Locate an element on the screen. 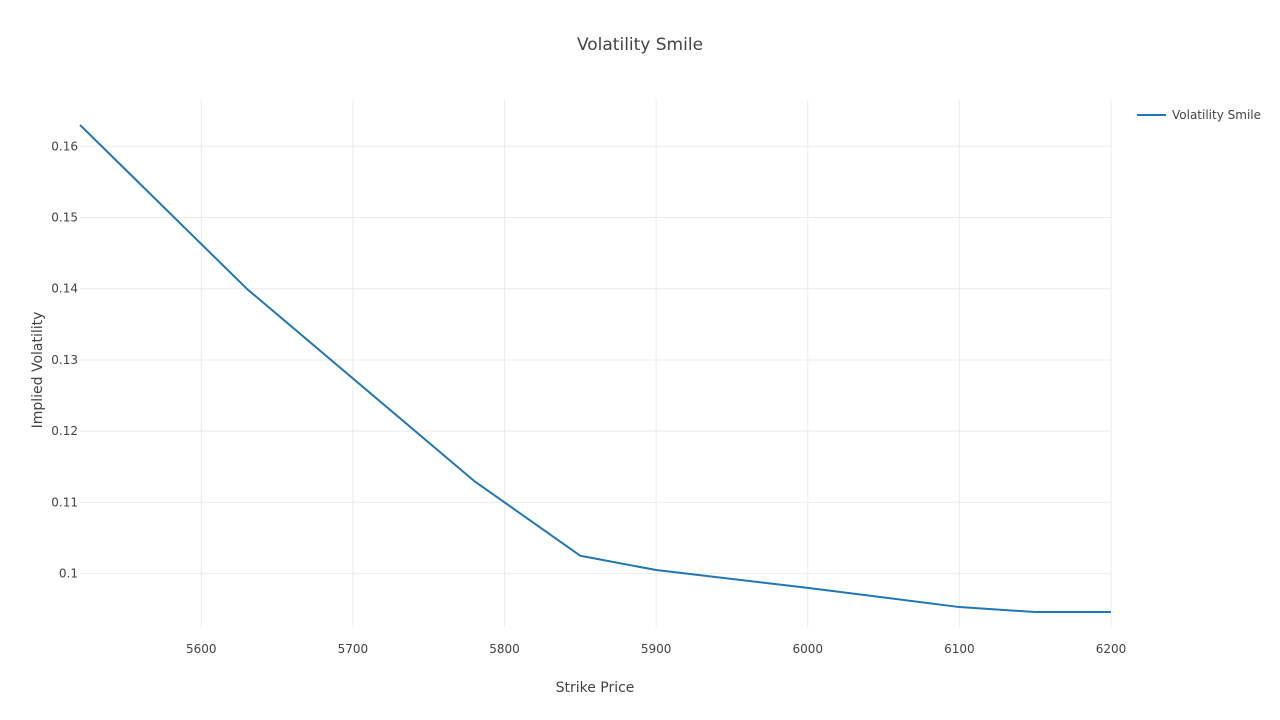  x-tick-label: 6000 is located at coordinates (807, 649).